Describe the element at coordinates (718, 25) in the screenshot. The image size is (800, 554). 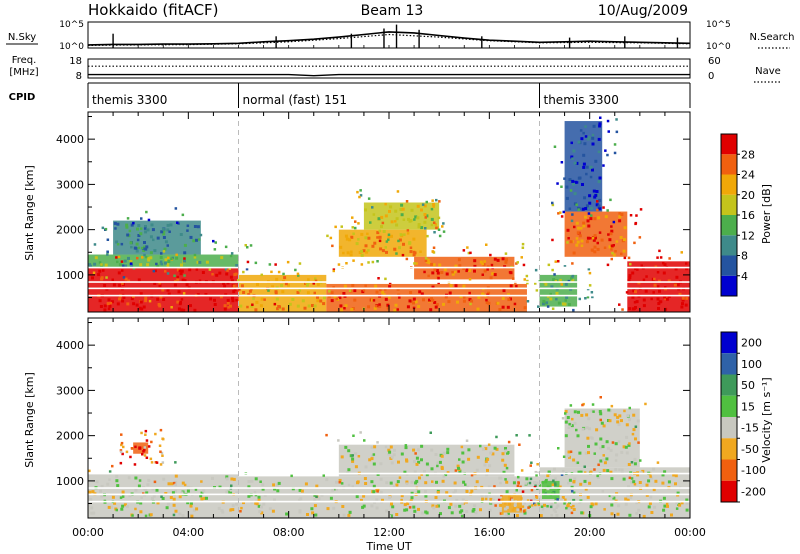
I see `noise-right-tick-top: 10^5` at that location.